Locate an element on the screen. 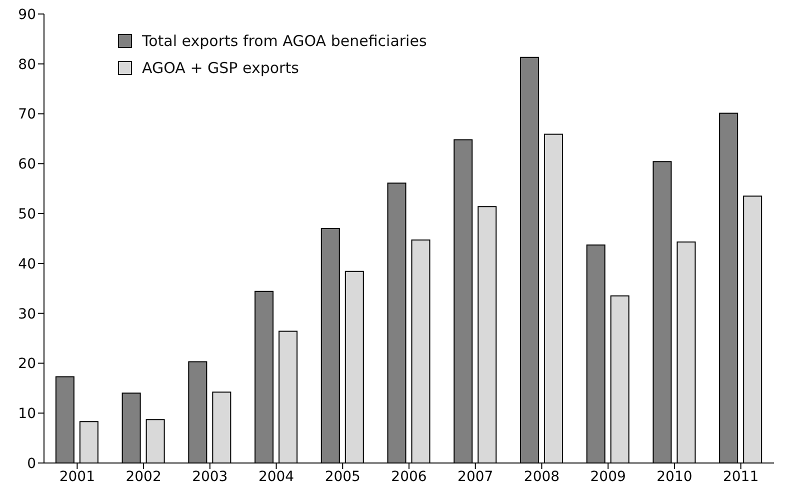 This screenshot has height=499, width=786. legend-label: Total exports from AGOA beneficiaries is located at coordinates (284, 41).